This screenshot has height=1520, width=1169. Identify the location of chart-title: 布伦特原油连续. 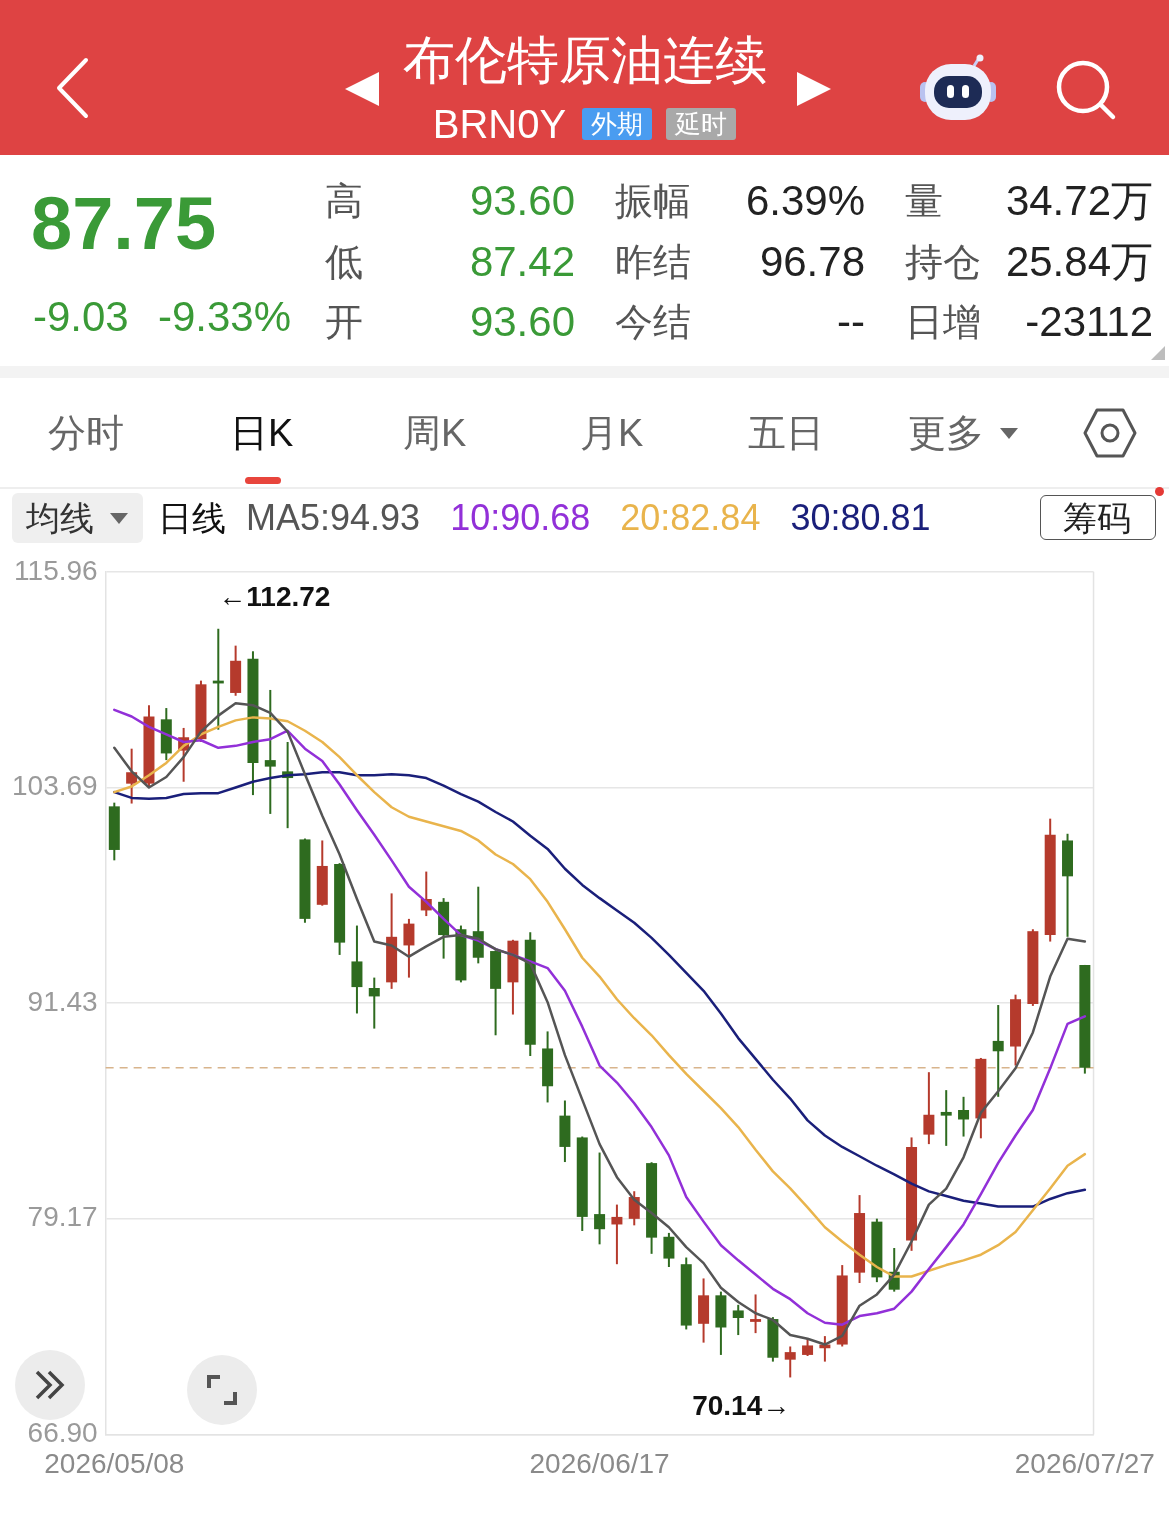
(584, 60).